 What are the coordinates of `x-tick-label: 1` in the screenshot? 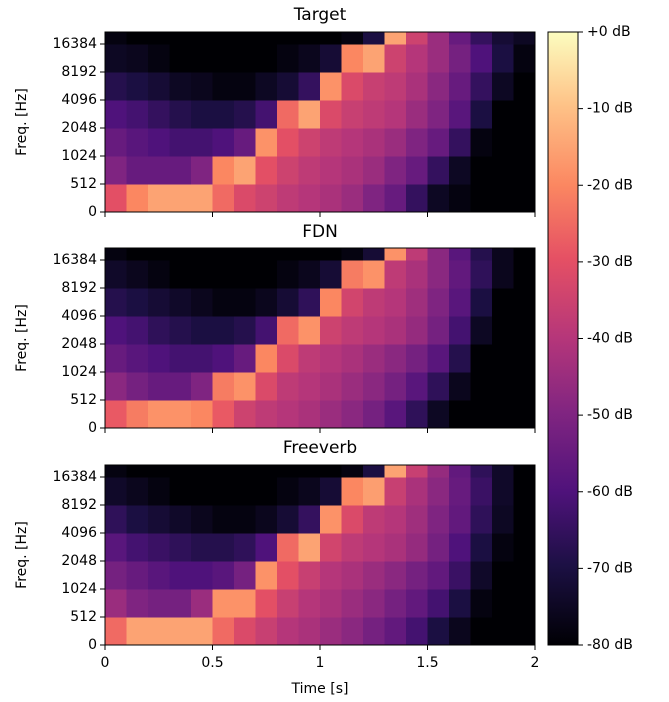 It's located at (320, 663).